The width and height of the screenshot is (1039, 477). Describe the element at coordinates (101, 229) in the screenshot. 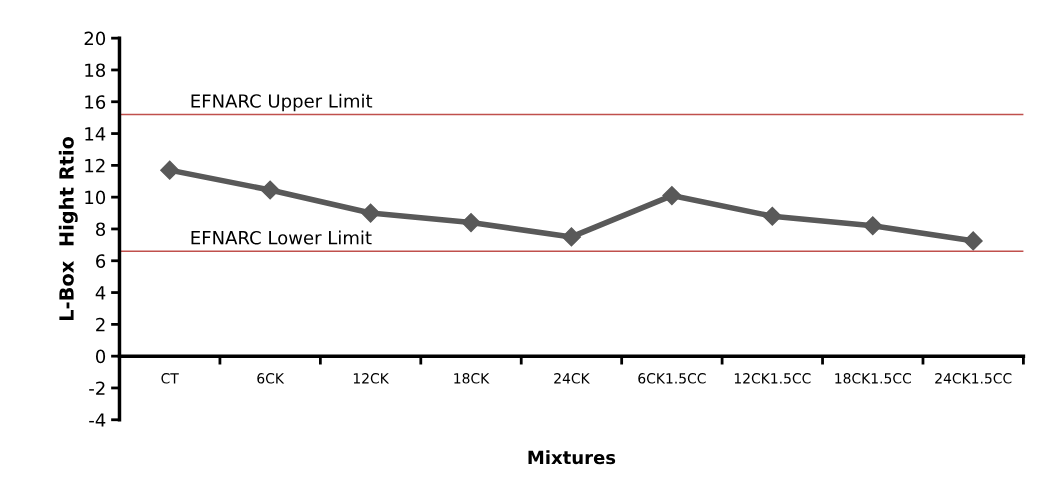

I see `y-tick-label: 8` at that location.